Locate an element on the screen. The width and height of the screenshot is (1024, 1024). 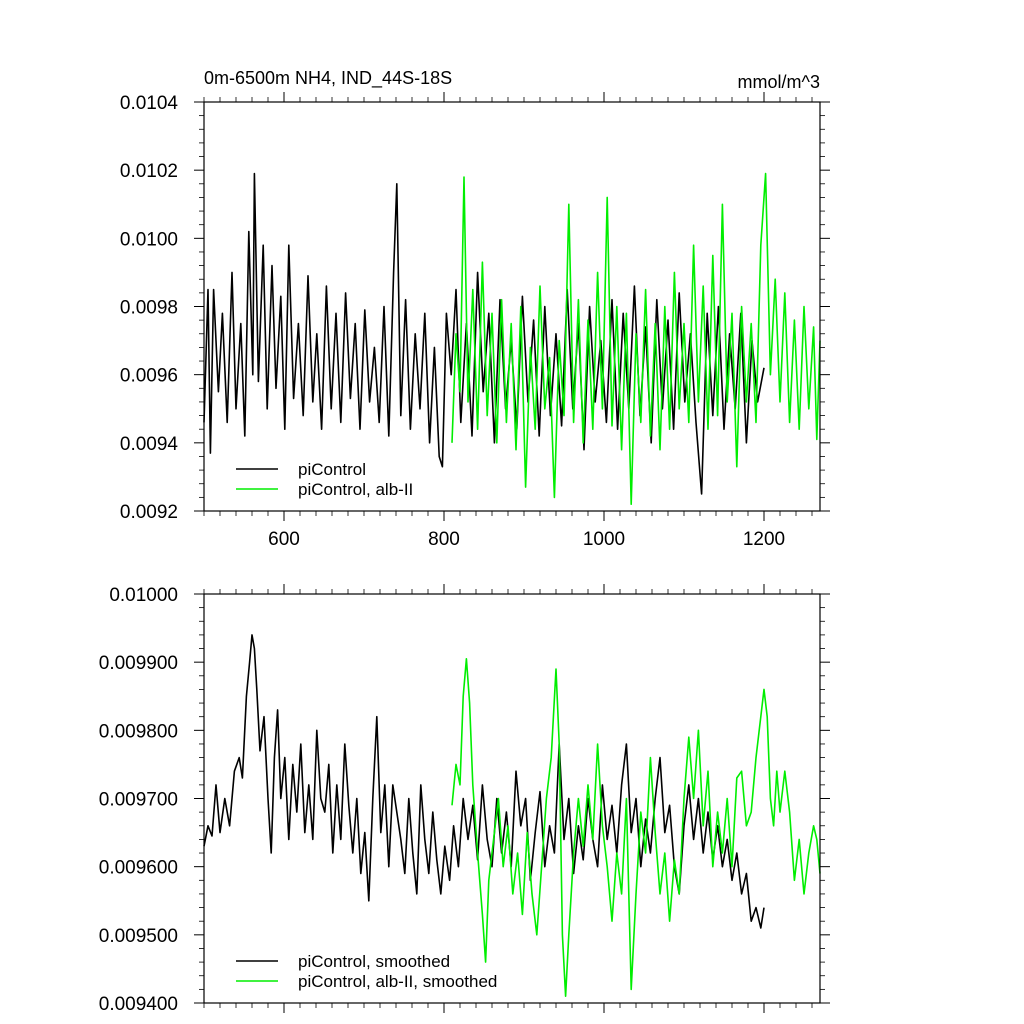
top-panel-title: 0m-6500m NH4, IND_44S-18S is located at coordinates (328, 78).